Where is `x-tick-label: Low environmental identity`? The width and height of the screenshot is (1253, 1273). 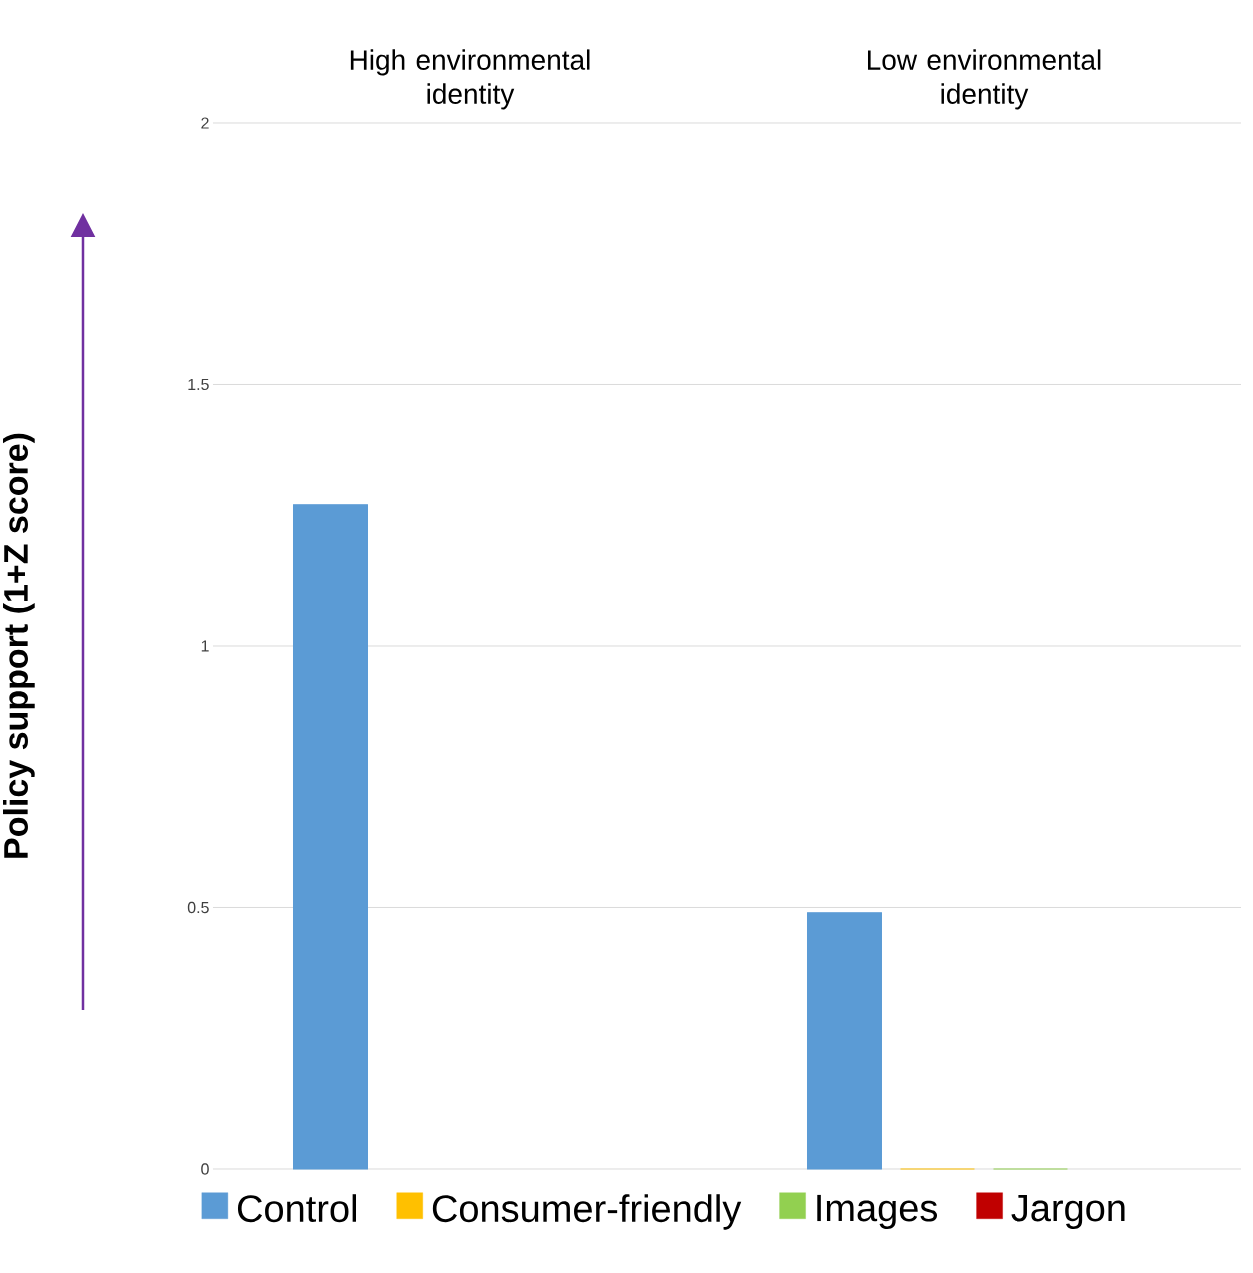
x-tick-label: Low environmental identity is located at coordinates (984, 79).